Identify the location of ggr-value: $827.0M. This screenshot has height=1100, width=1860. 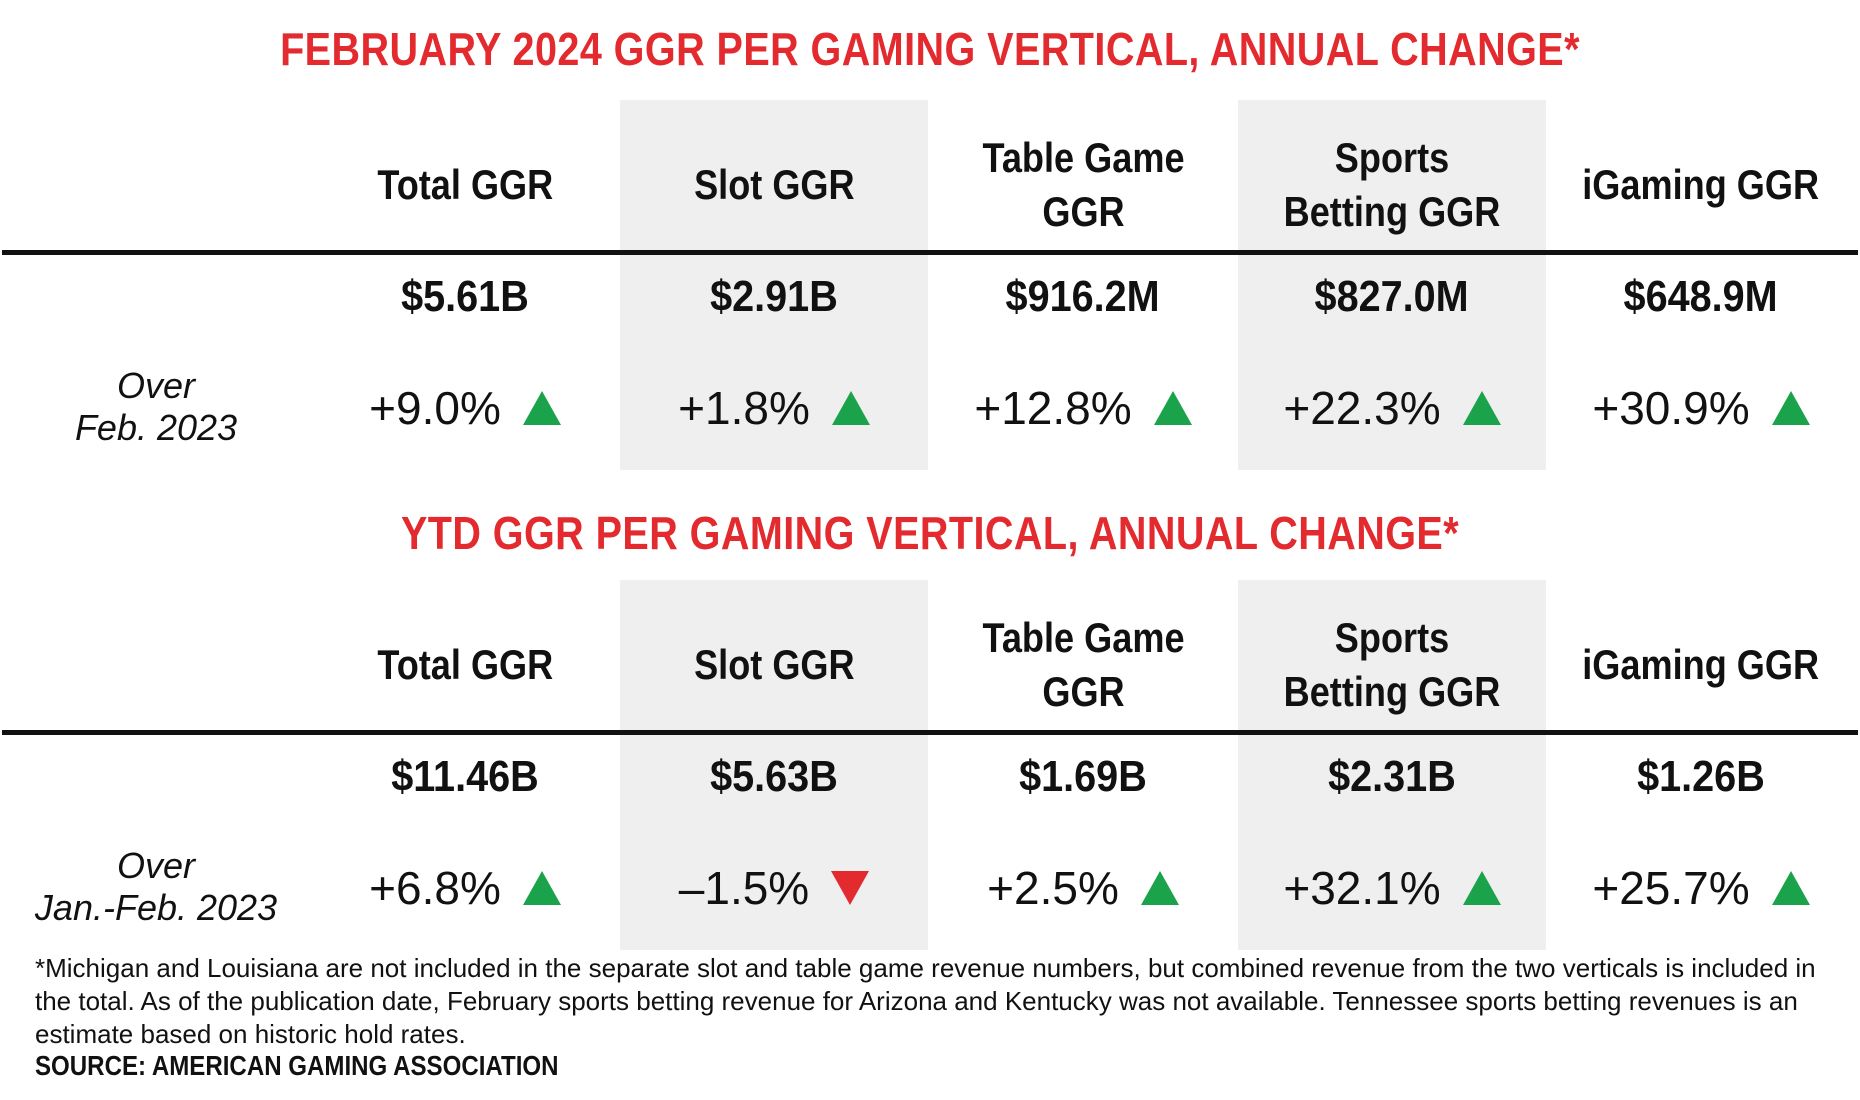
(1392, 297).